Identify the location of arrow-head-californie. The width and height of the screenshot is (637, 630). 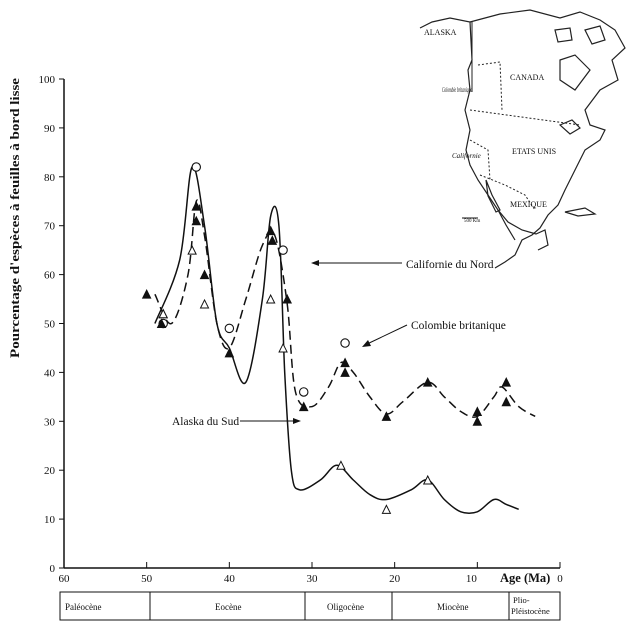
(315, 263).